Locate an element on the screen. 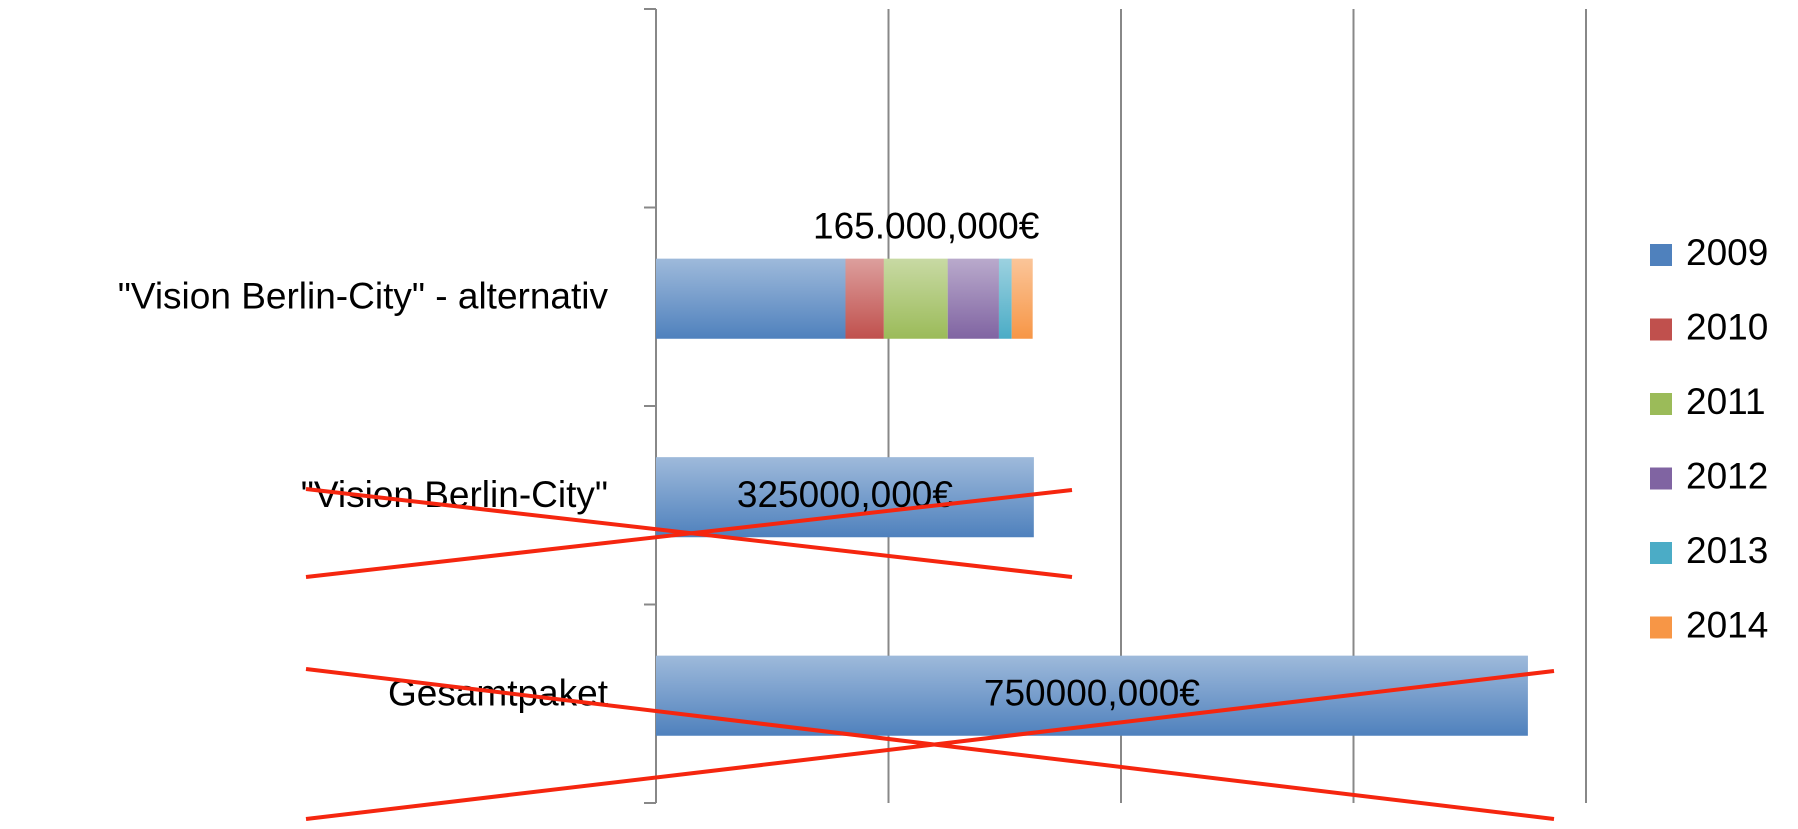  legend-label: 2012 is located at coordinates (1727, 475).